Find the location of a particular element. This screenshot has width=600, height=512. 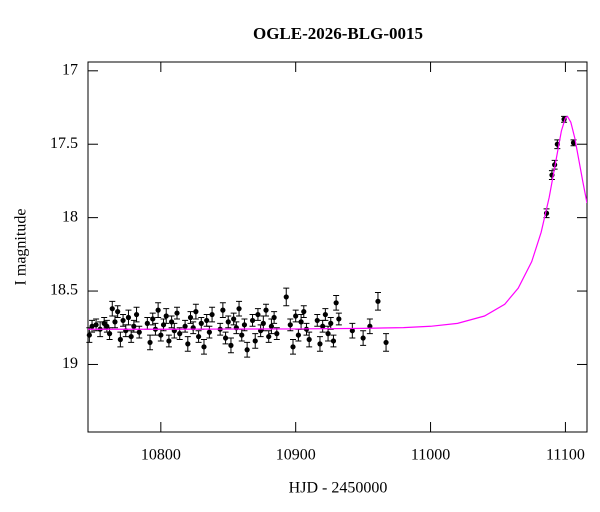

y-tick-label: 18.5 is located at coordinates (64, 290).